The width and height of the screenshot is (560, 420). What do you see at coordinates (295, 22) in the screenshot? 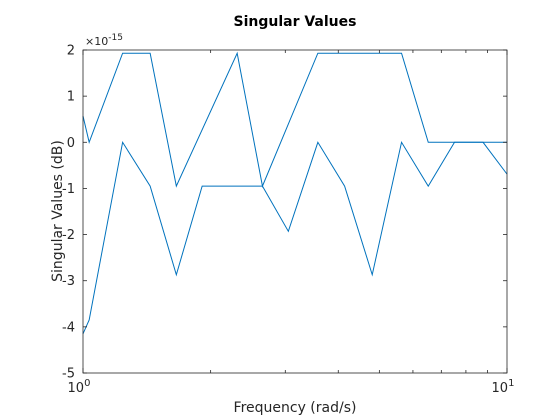
I see `chart-title: Singular Values` at bounding box center [295, 22].